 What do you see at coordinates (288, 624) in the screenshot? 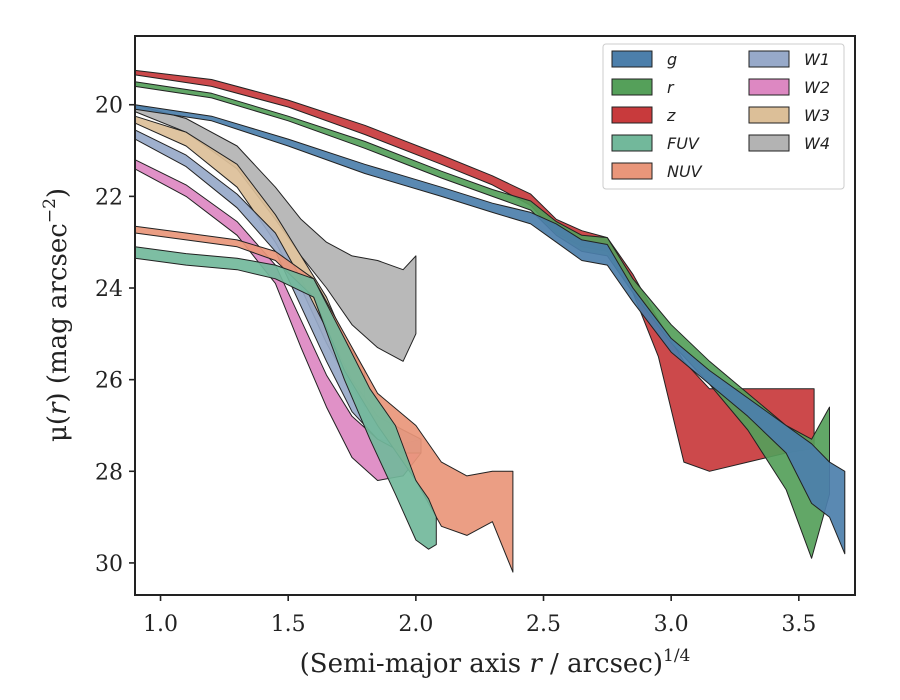
I see `x-tick-label: 1.5` at bounding box center [288, 624].